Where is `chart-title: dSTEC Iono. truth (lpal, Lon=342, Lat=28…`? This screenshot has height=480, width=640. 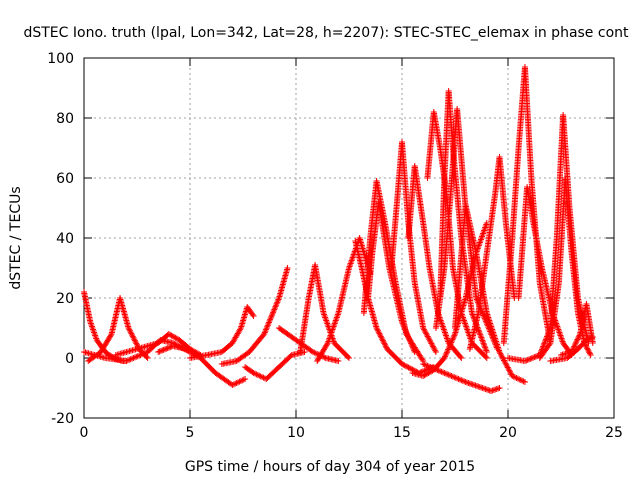 chart-title: dSTEC Iono. truth (lpal, Lon=342, Lat=28… is located at coordinates (326, 33).